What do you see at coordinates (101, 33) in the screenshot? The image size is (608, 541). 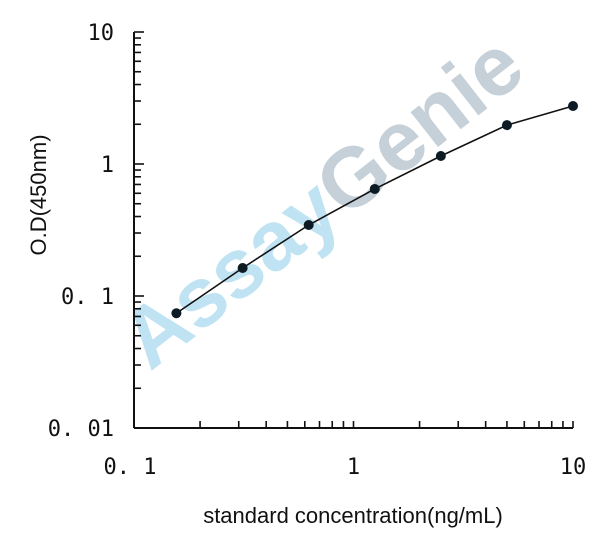 I see `y-tick-label: 10` at bounding box center [101, 33].